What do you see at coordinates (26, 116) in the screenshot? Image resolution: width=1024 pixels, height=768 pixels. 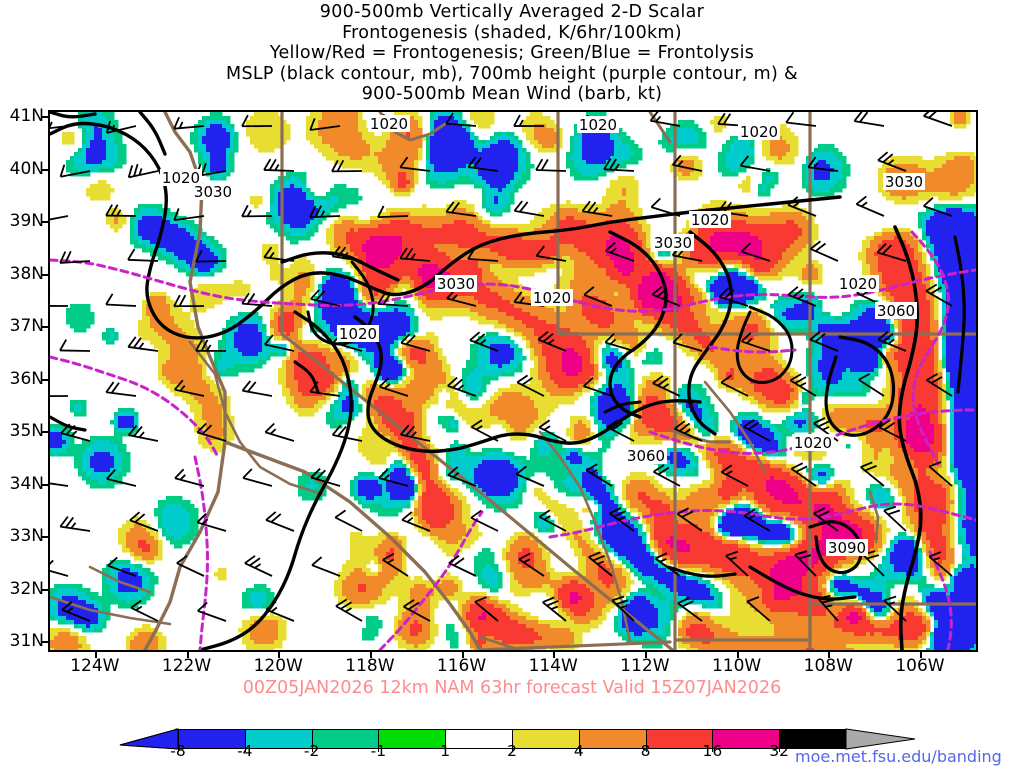 I see `y-axis-label: 41N` at bounding box center [26, 116].